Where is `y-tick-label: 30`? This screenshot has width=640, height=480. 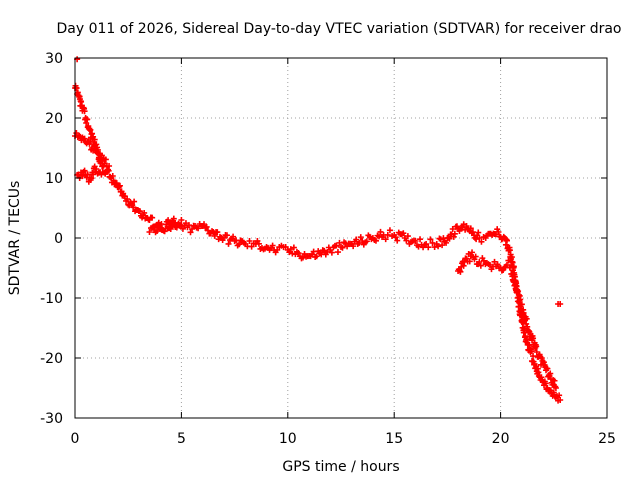
y-tick-label: 30 is located at coordinates (54, 59).